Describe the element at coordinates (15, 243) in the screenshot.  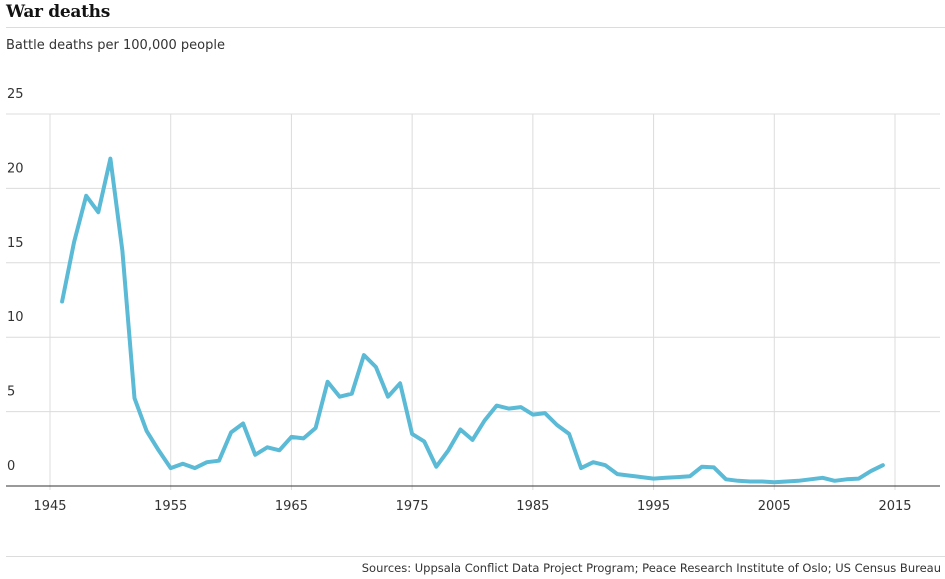
I see `y-tick-label: 15` at that location.